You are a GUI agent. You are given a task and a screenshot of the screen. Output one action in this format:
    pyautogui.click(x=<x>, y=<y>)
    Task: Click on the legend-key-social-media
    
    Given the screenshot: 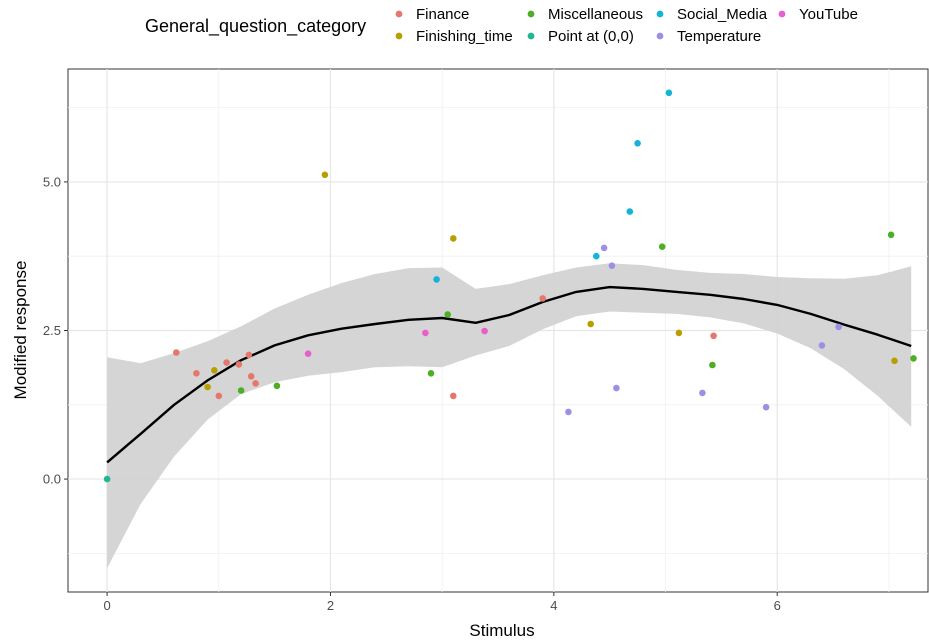 What is the action you would take?
    pyautogui.click(x=660, y=14)
    